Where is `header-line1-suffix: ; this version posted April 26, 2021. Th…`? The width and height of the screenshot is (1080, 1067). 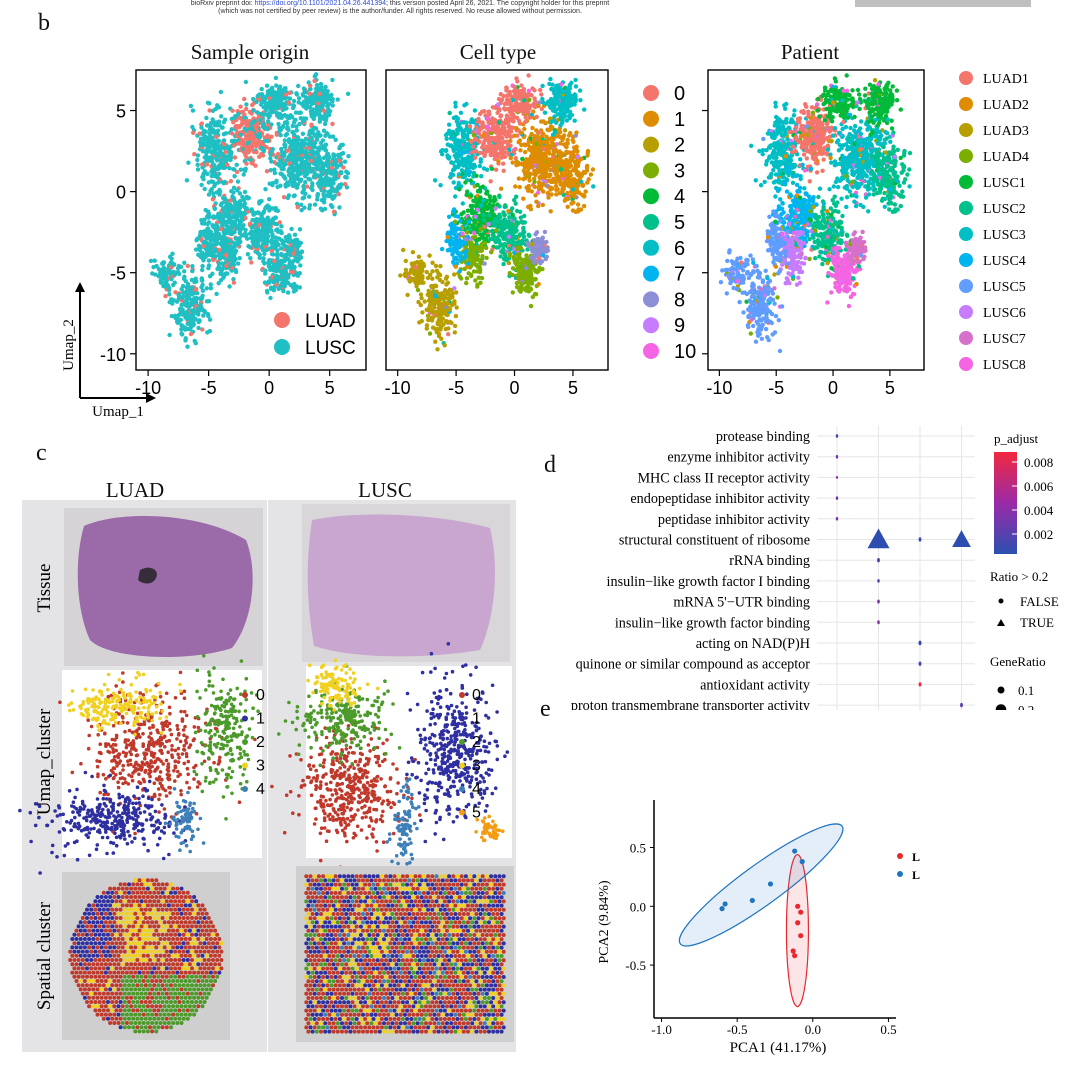
header-line1-suffix: ; this version posted April 26, 2021. Th… is located at coordinates (498, 3).